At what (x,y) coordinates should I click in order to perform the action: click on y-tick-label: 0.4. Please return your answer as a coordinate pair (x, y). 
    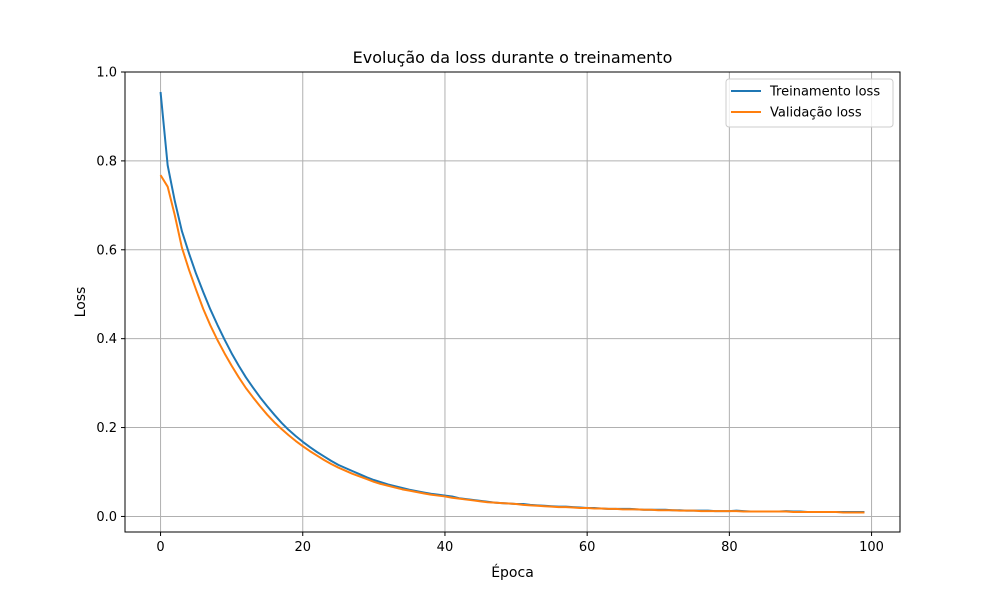
    Looking at the image, I should click on (106, 339).